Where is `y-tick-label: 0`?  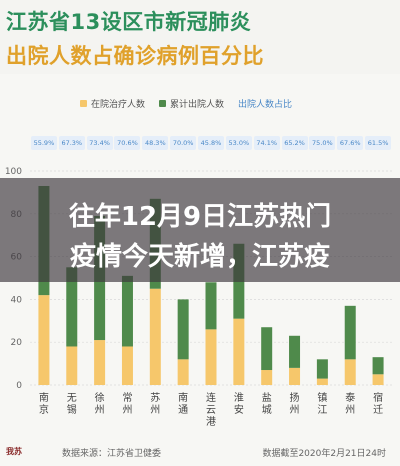 y-tick-label: 0 is located at coordinates (19, 386).